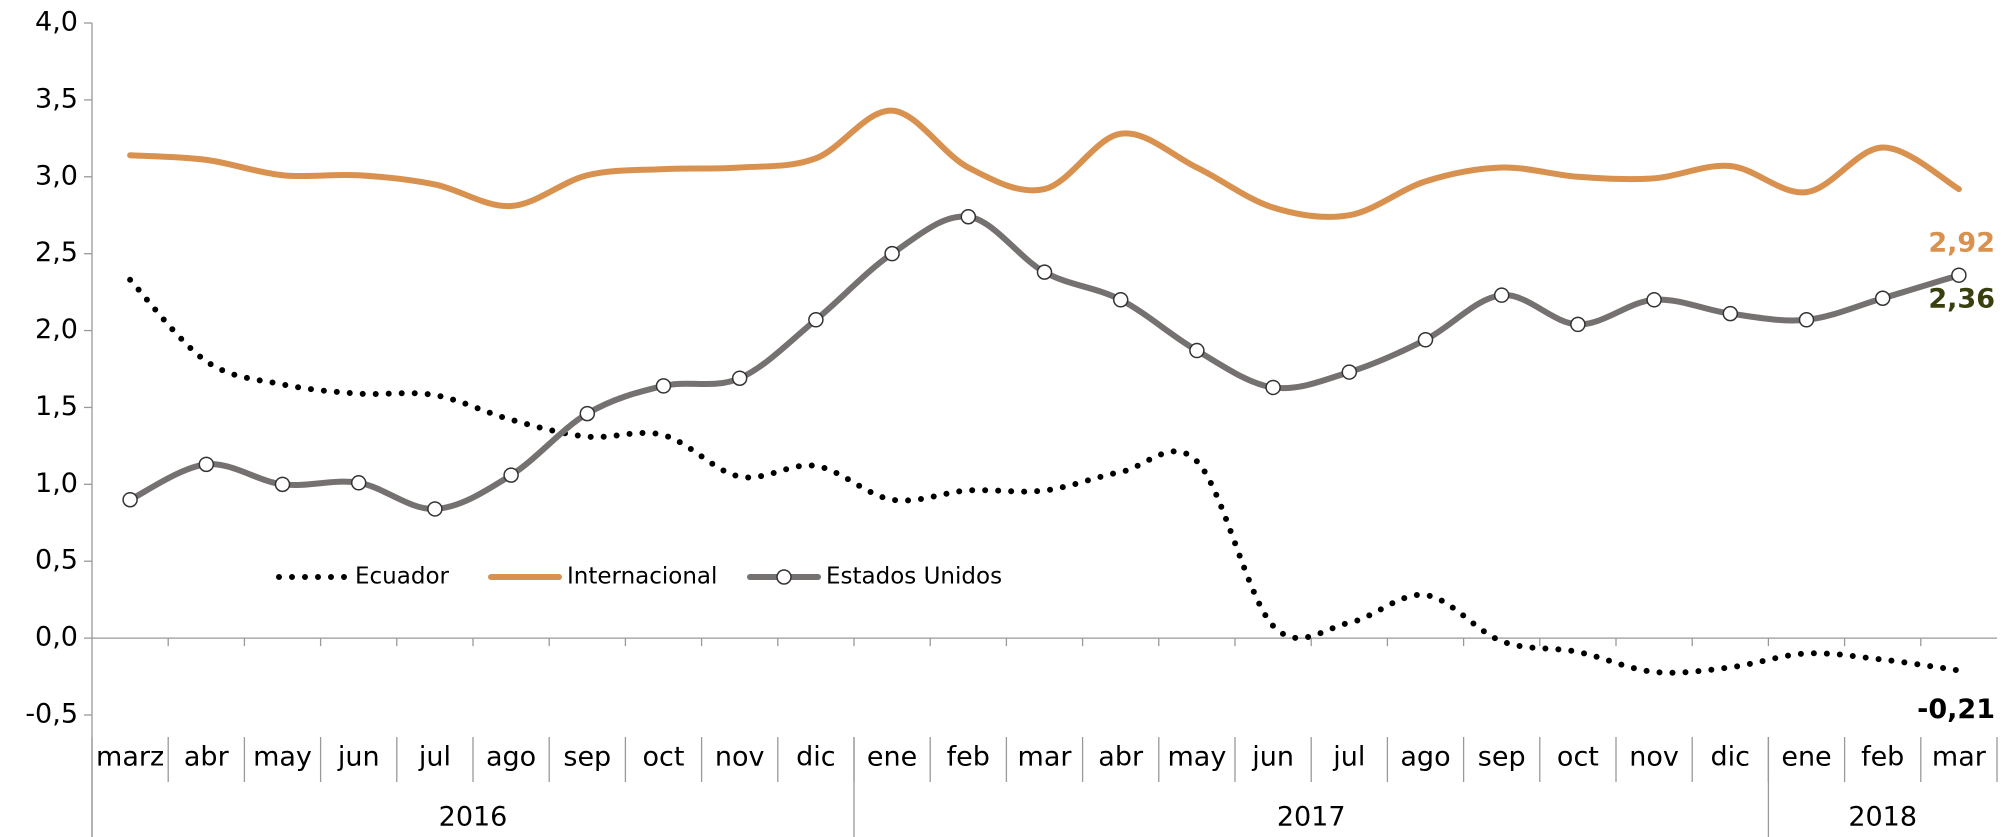  Describe the element at coordinates (1882, 817) in the screenshot. I see `year-label: 2018` at that location.